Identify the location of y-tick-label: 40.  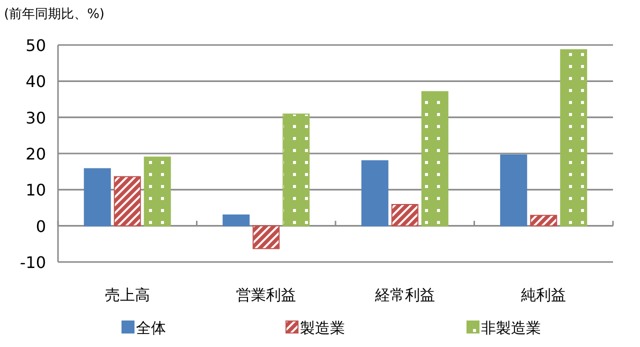
(36, 82).